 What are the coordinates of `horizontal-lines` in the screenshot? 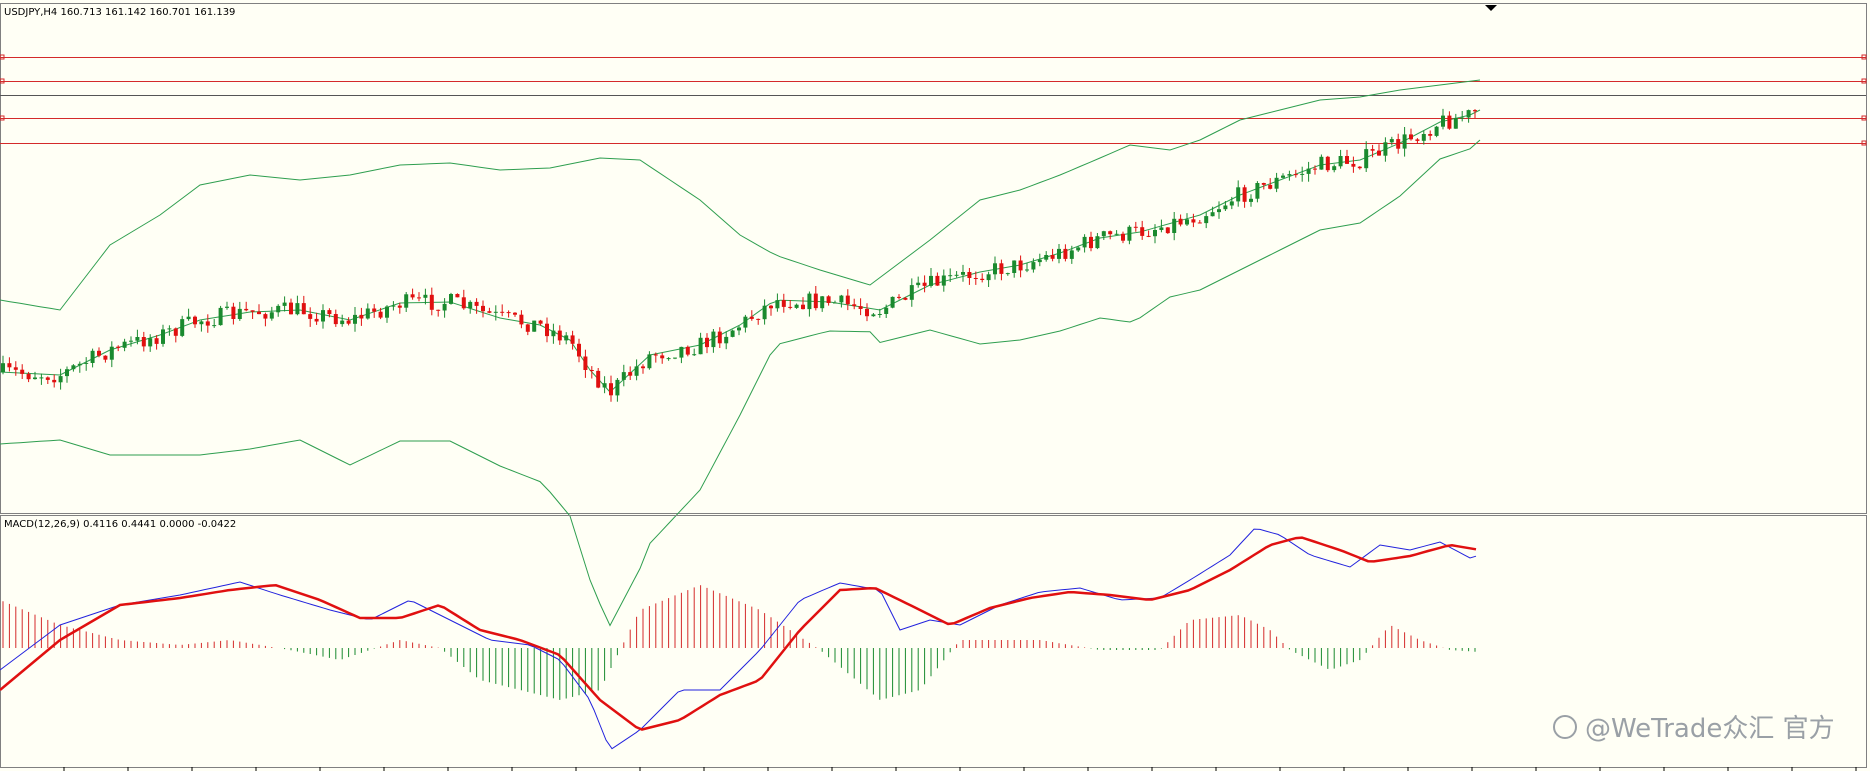 It's located at (933, 100).